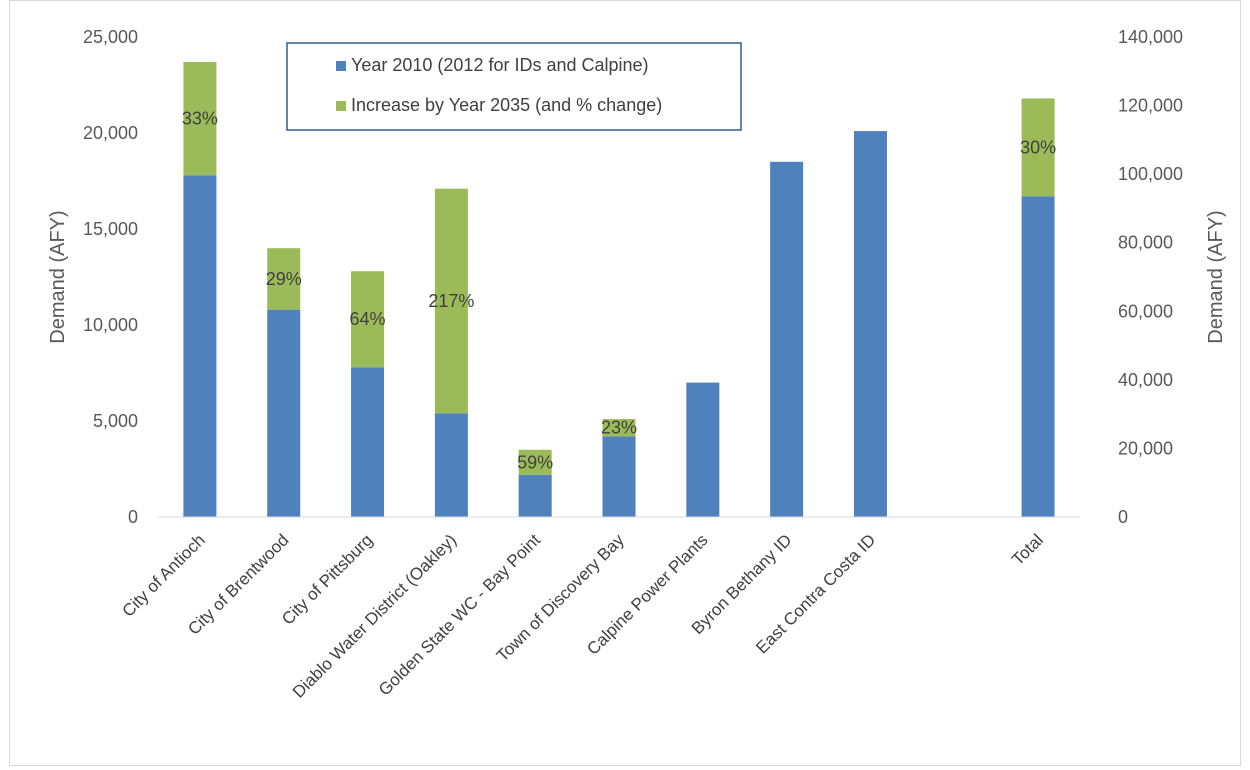 The height and width of the screenshot is (770, 1250). Describe the element at coordinates (1216, 276) in the screenshot. I see `right-axis-title: Demand (AFY)` at that location.